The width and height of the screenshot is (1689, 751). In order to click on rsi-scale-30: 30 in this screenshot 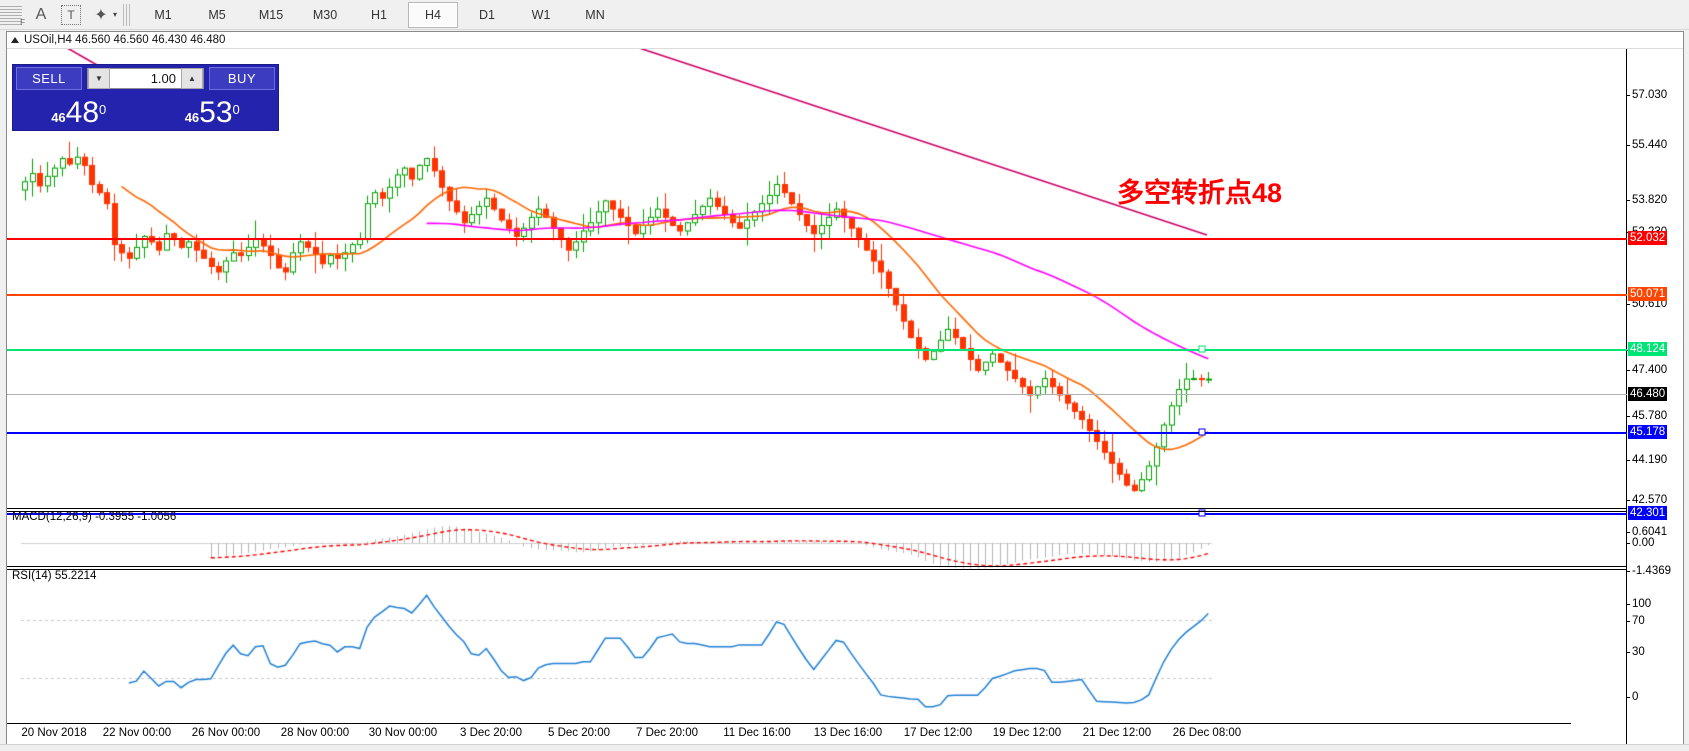, I will do `click(1636, 652)`.